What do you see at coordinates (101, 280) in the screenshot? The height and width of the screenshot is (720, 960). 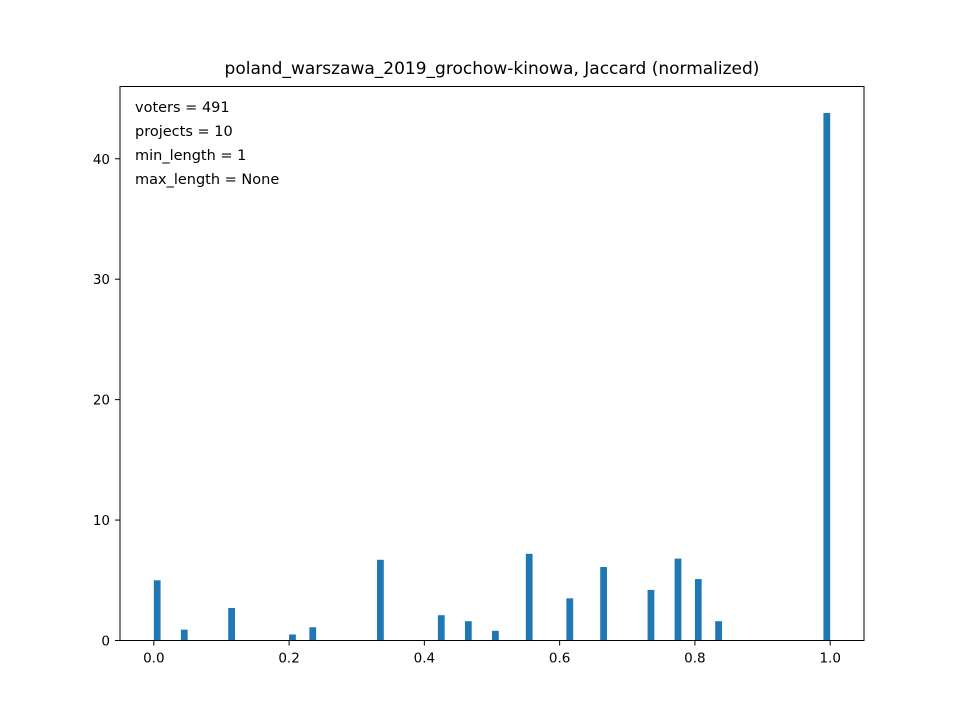 I see `y-tick-label: 30` at bounding box center [101, 280].